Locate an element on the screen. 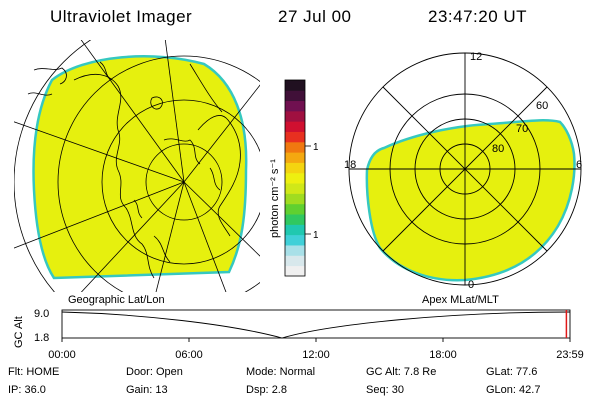 This screenshot has height=400, width=600. gcalt-value: 7.8 Re is located at coordinates (420, 372).